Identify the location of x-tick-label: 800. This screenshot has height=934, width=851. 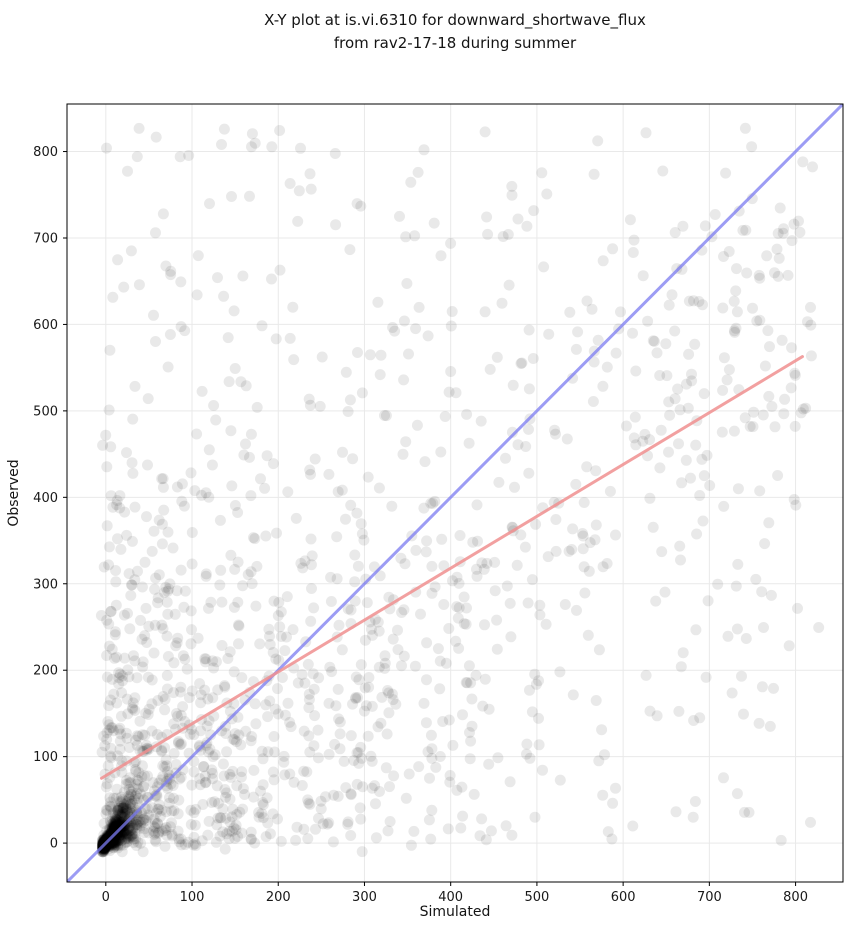
(795, 897).